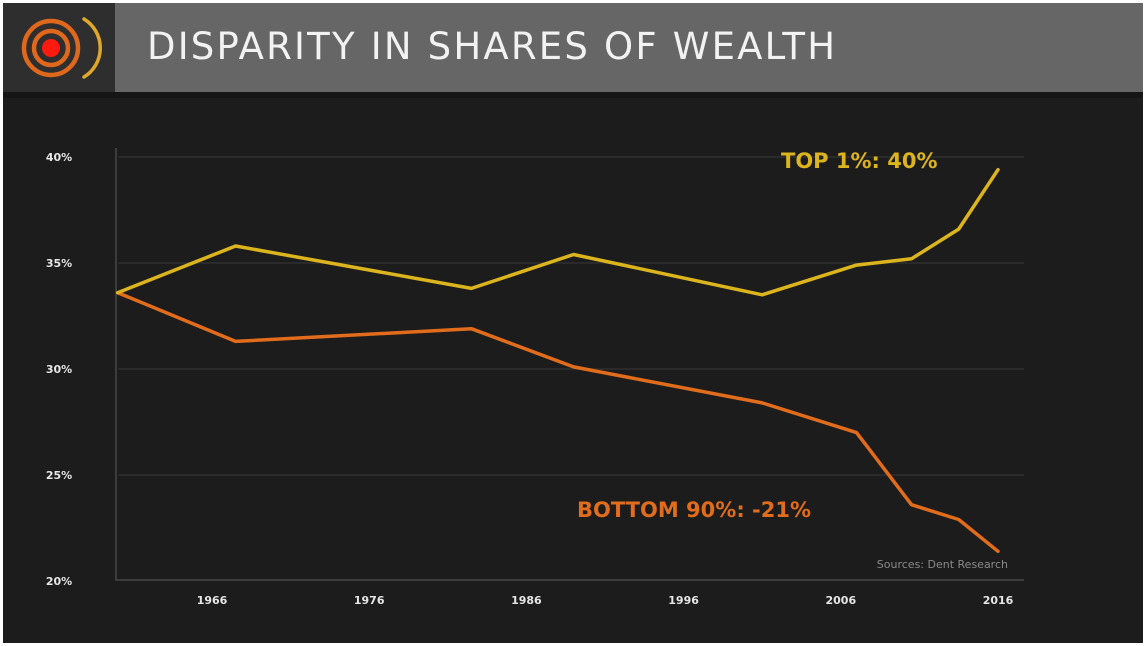 The image size is (1148, 646). What do you see at coordinates (92, 48) in the screenshot?
I see `logo-signal-arc` at bounding box center [92, 48].